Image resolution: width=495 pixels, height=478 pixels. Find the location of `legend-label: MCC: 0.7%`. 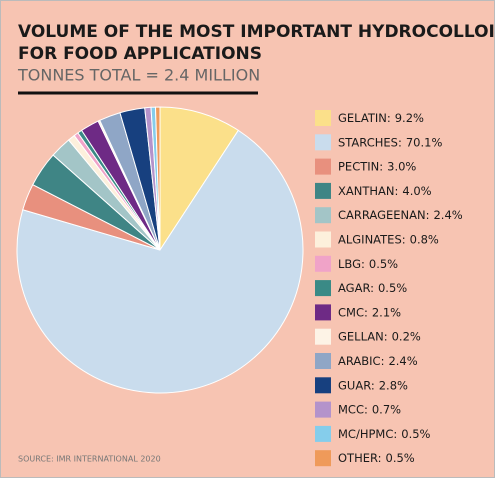

legend-label: MCC: 0.7% is located at coordinates (369, 409).